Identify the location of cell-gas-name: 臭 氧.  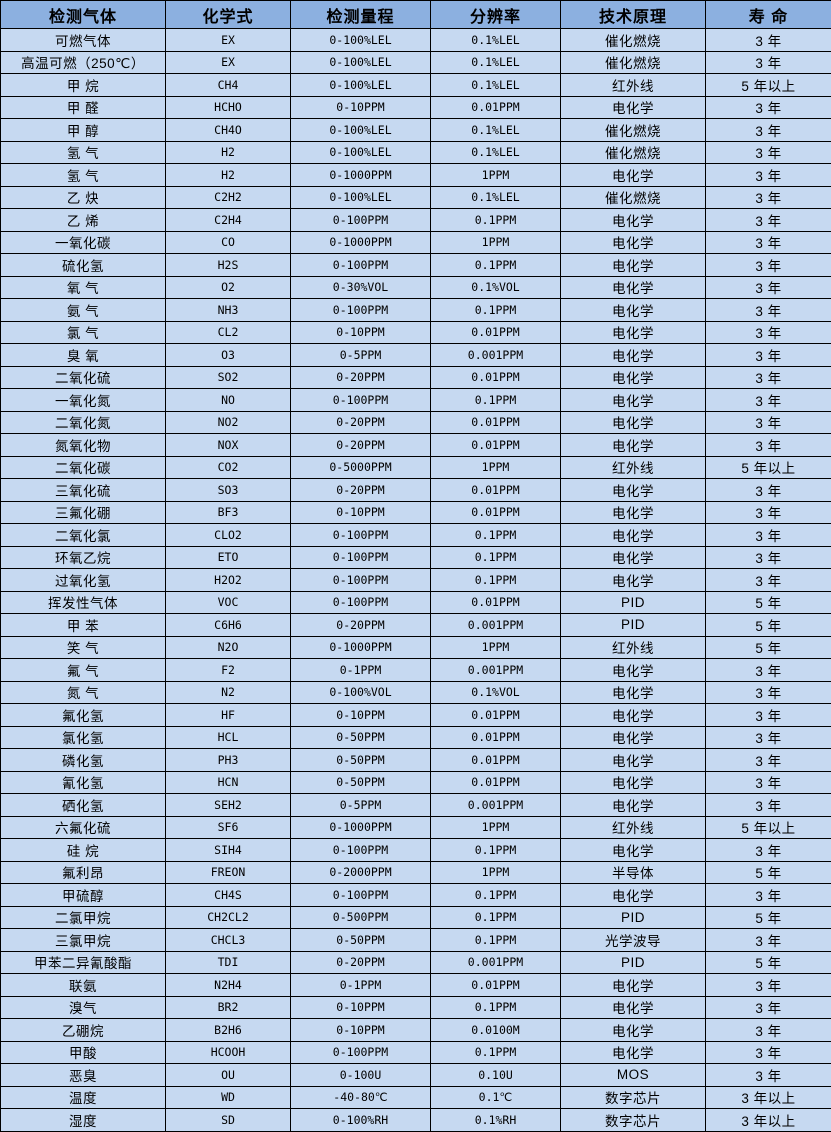
(83, 355).